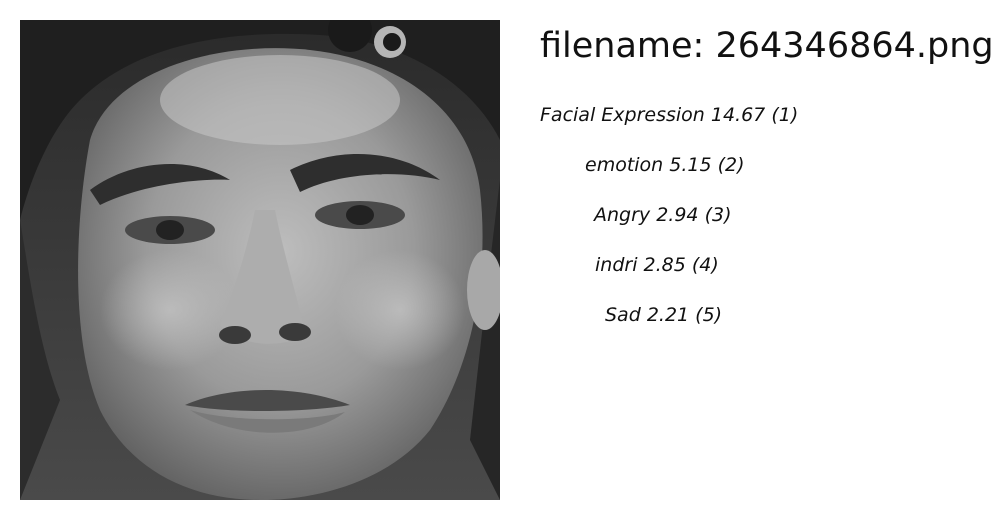  I want to click on prediction-5: Sad 2.21 (5), so click(663, 315).